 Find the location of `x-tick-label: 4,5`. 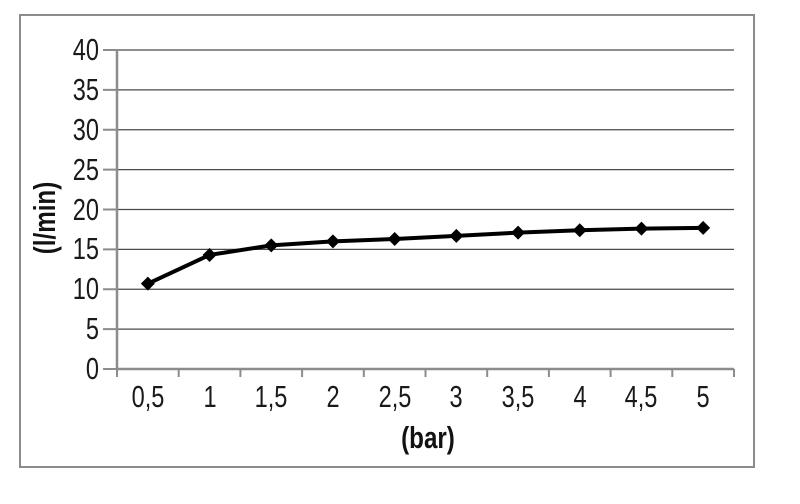

x-tick-label: 4,5 is located at coordinates (641, 396).